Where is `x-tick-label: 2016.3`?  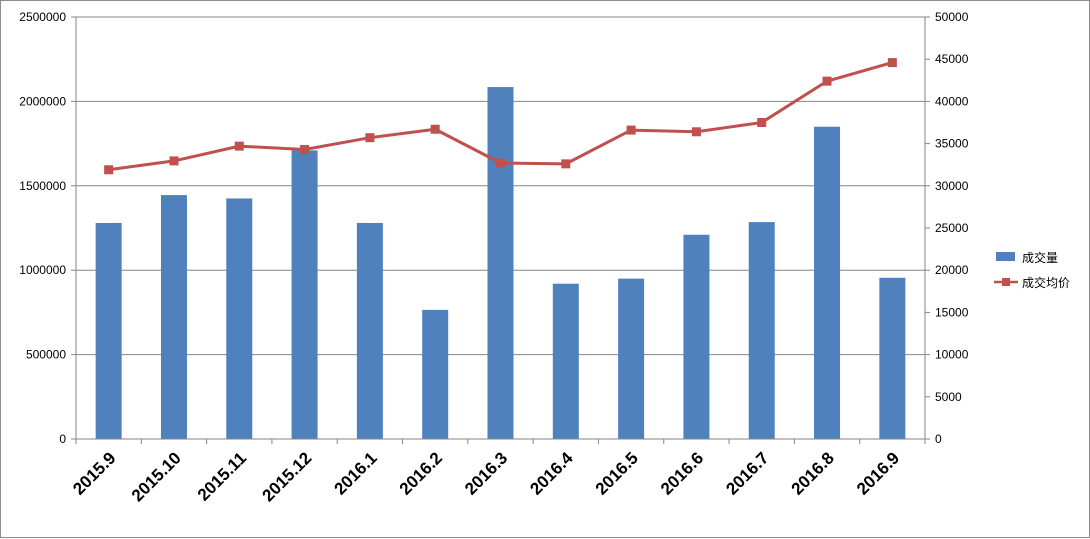 x-tick-label: 2016.3 is located at coordinates (486, 473).